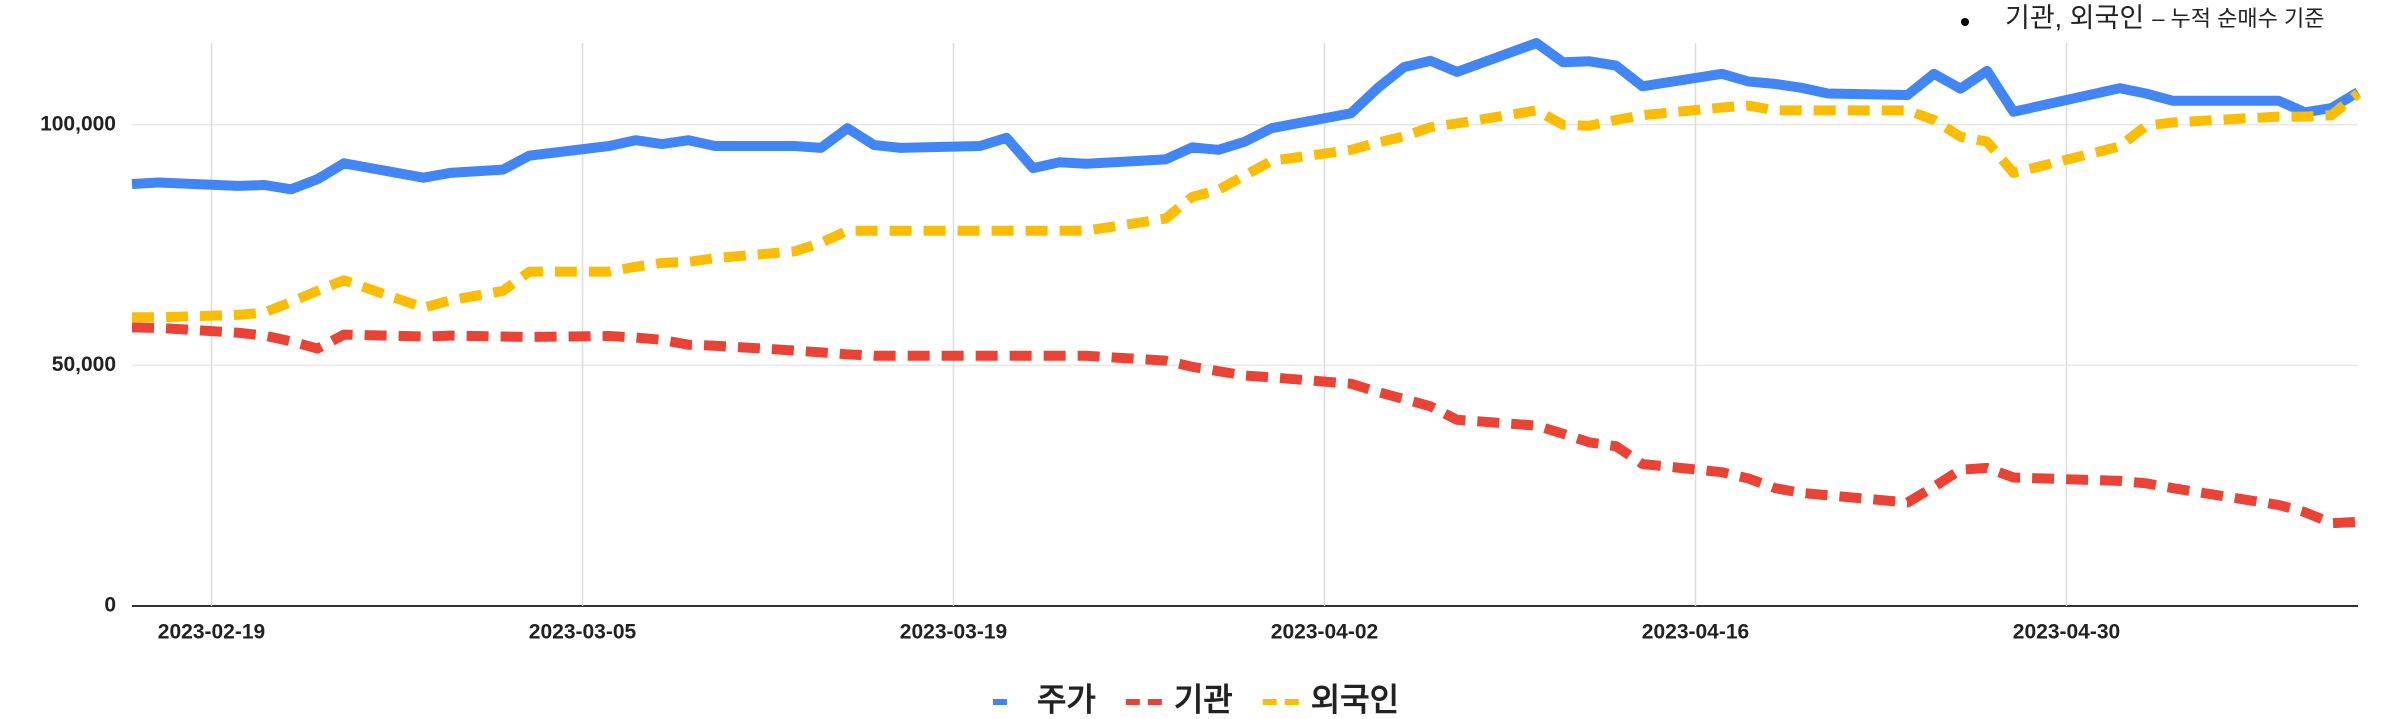  Describe the element at coordinates (583, 632) in the screenshot. I see `x-tick-label: 2023-03-05` at that location.